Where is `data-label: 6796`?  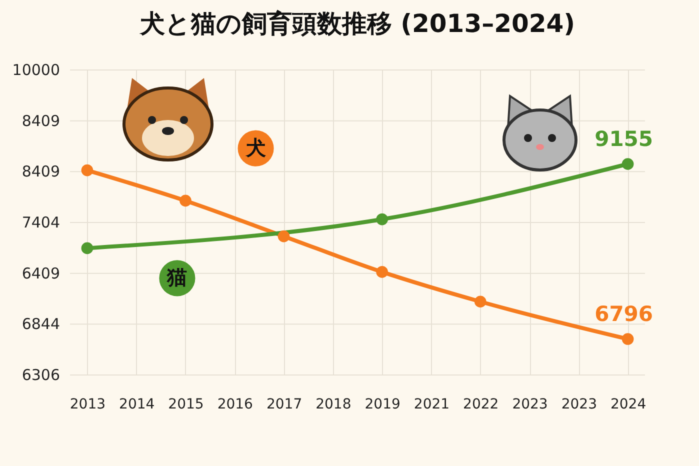 data-label: 6796 is located at coordinates (624, 314).